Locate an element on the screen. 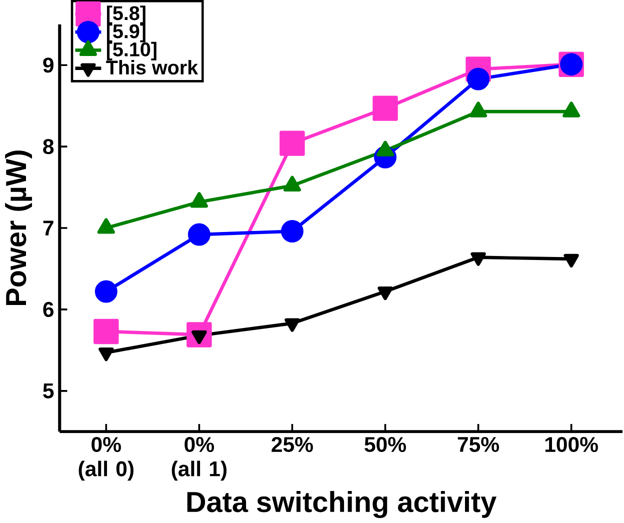 The height and width of the screenshot is (523, 624). y-tick-label: 8 is located at coordinates (48, 146).